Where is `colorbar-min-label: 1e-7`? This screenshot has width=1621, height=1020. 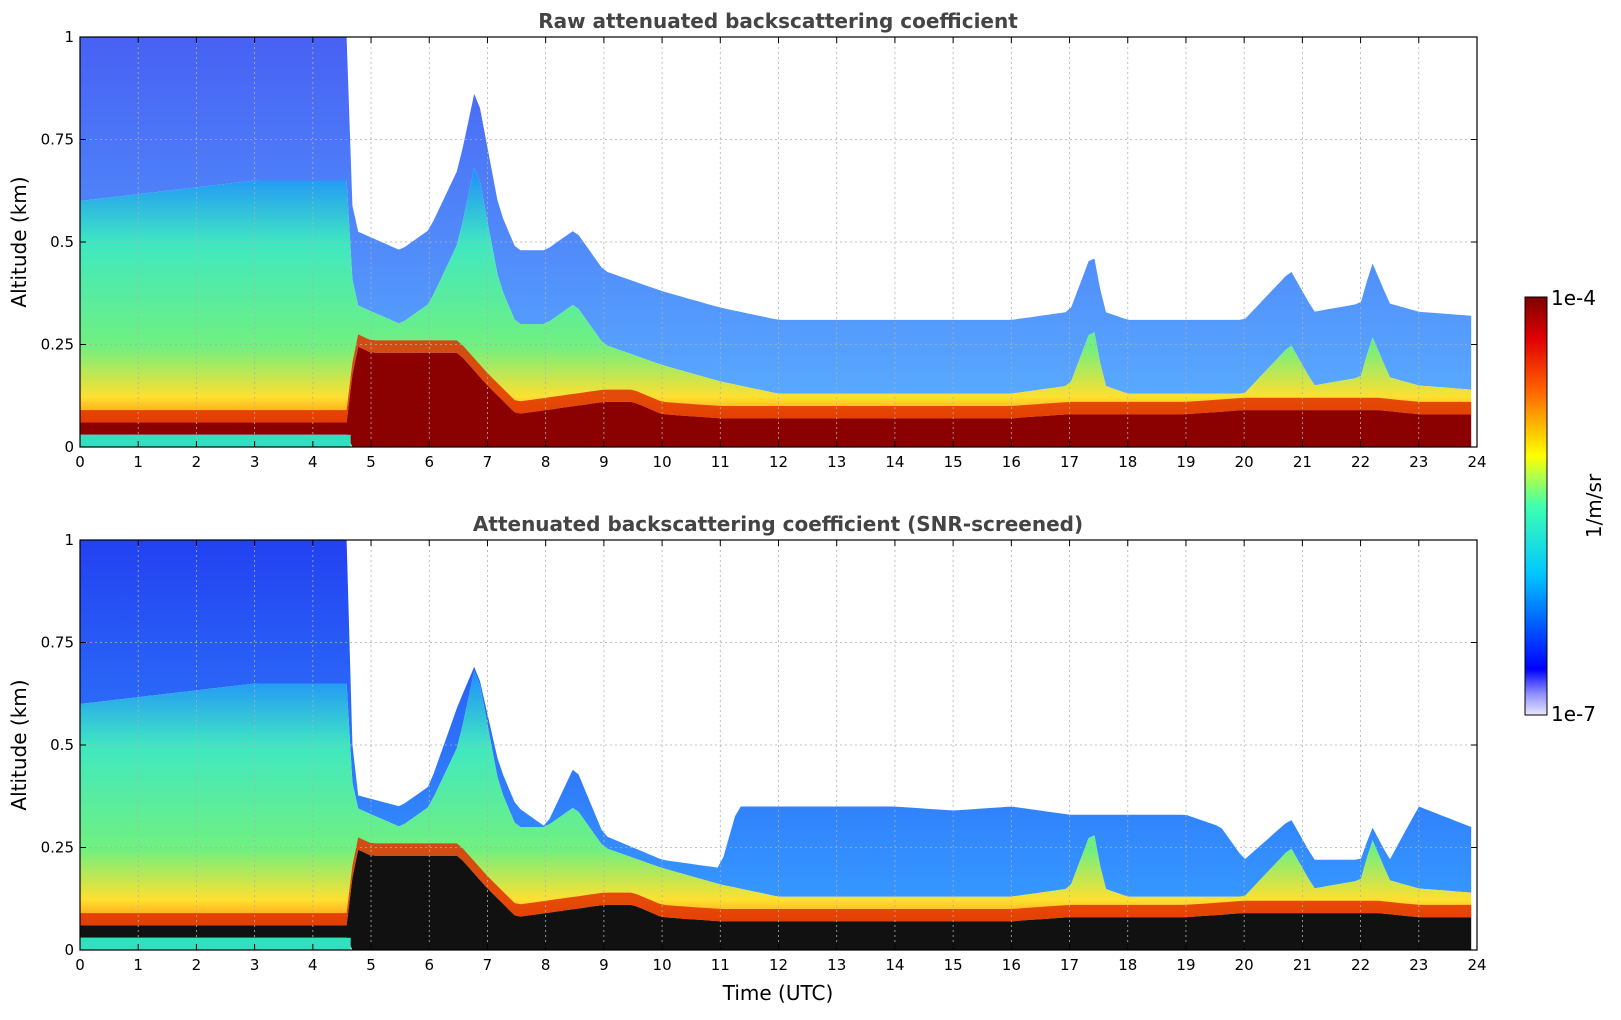
colorbar-min-label: 1e-7 is located at coordinates (1573, 714).